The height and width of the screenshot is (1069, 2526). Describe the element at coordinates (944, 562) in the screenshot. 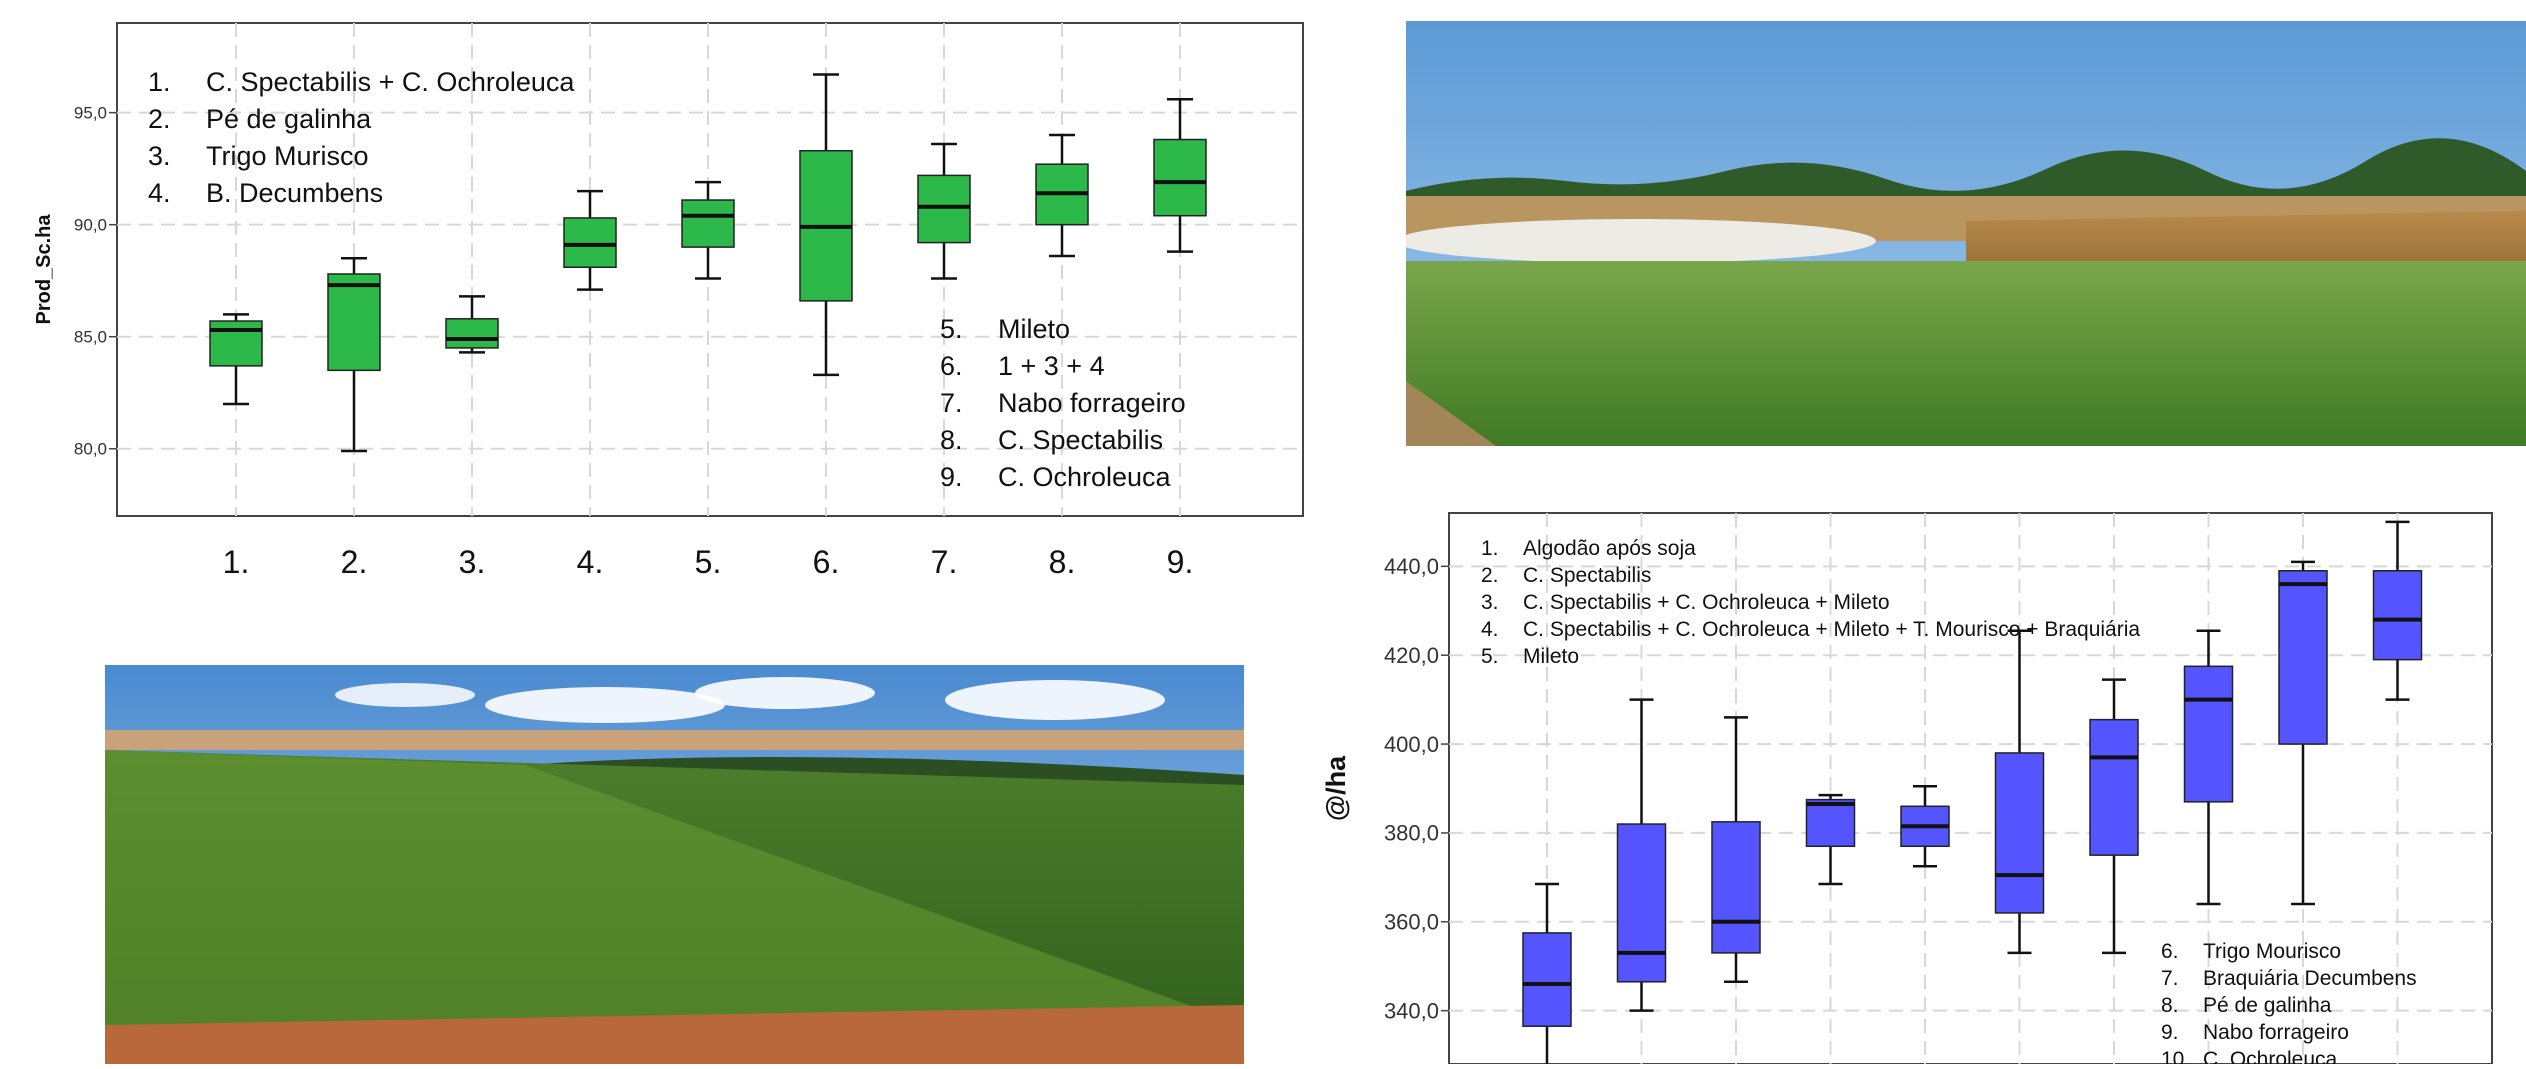

I see `x-category-label: 7.` at that location.